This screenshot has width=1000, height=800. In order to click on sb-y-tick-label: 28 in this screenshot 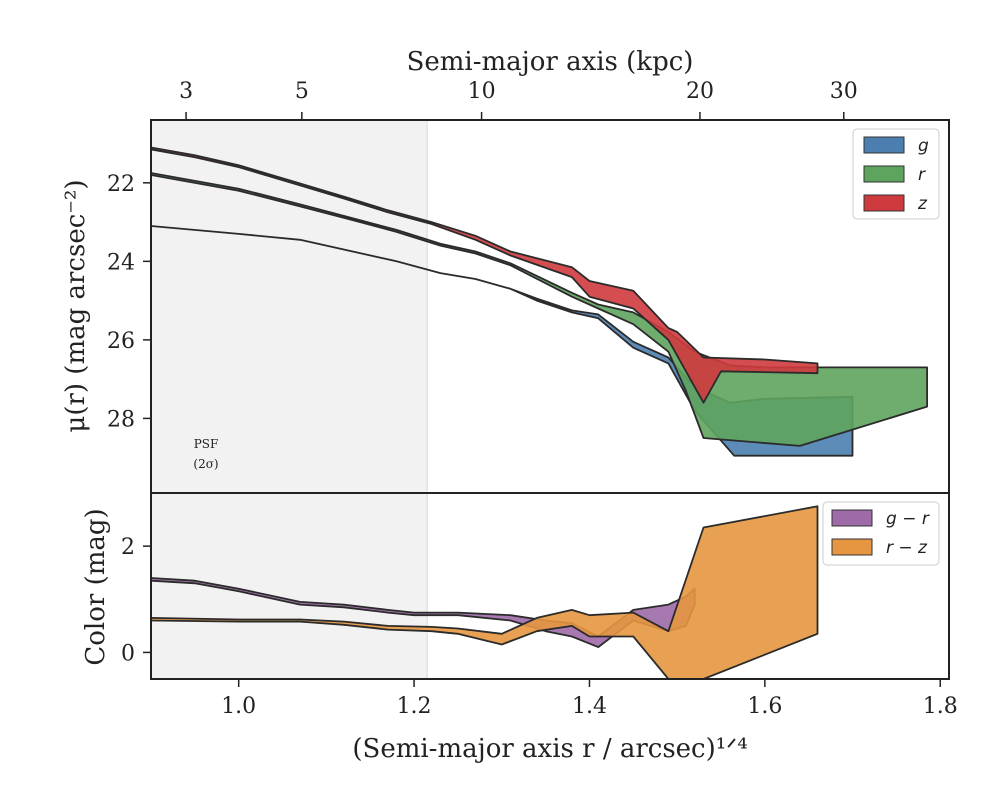, I will do `click(121, 419)`.